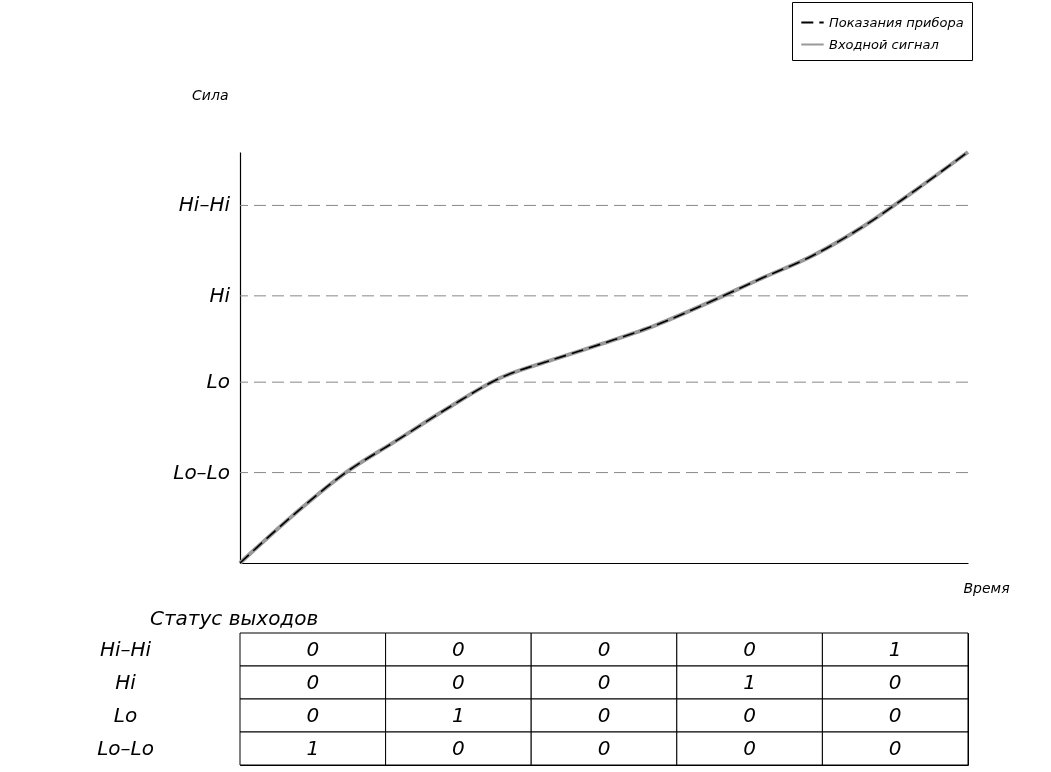 The width and height of the screenshot is (1051, 772). I want to click on y-tick-label: Hi–Hi, so click(125, 648).